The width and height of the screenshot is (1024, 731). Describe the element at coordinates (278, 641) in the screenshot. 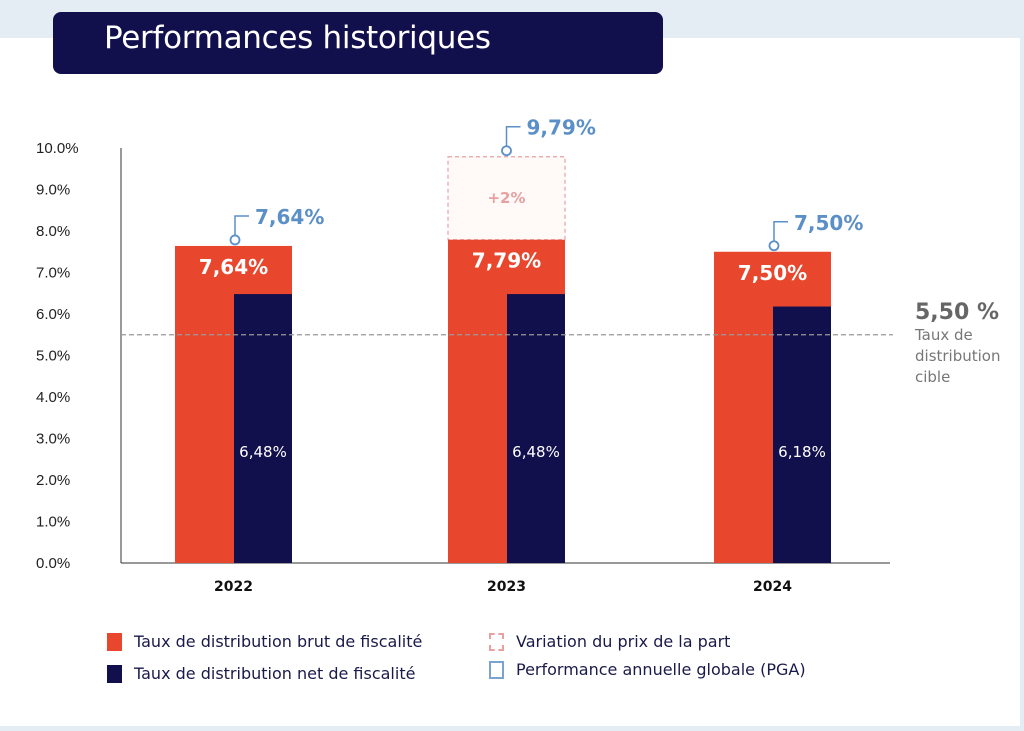

I see `legend-label-gross: Taux de distribution brut de fiscalité` at that location.